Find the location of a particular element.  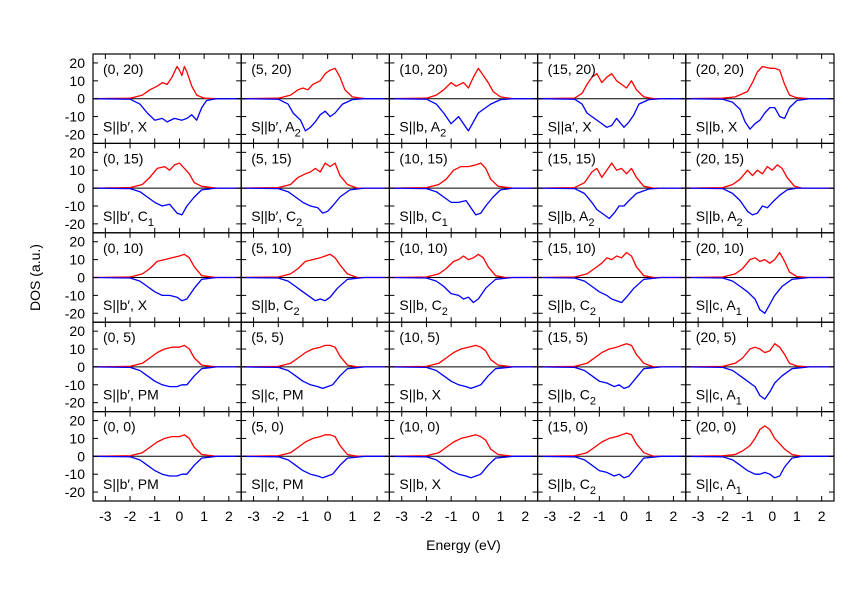

panel-label: S||a′, X is located at coordinates (570, 126).